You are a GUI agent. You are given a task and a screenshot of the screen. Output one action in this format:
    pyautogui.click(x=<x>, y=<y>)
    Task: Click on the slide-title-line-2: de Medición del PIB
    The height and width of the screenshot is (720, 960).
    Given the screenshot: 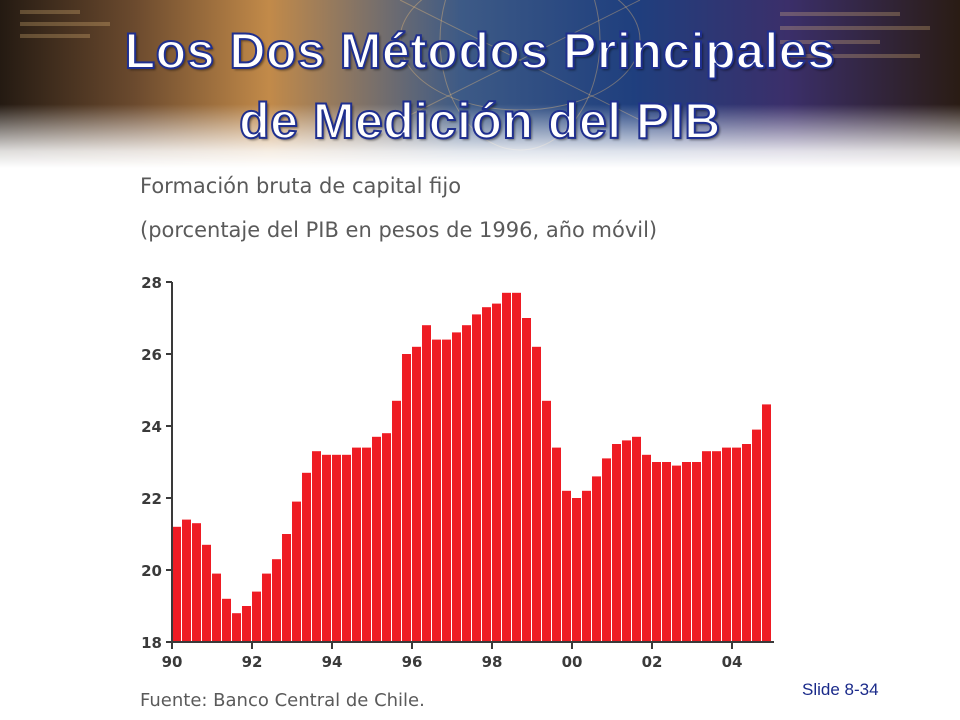 What is the action you would take?
    pyautogui.click(x=479, y=121)
    